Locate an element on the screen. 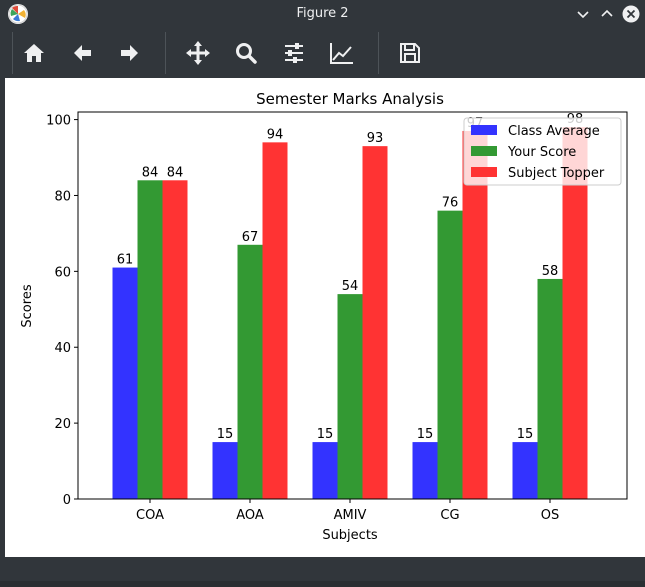  pan-button is located at coordinates (198, 53).